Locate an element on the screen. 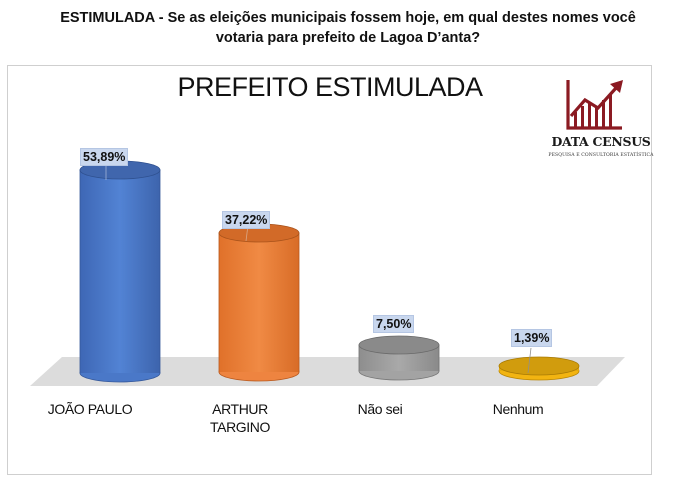  chart-title: PREFEITO ESTIMULADA is located at coordinates (330, 87).